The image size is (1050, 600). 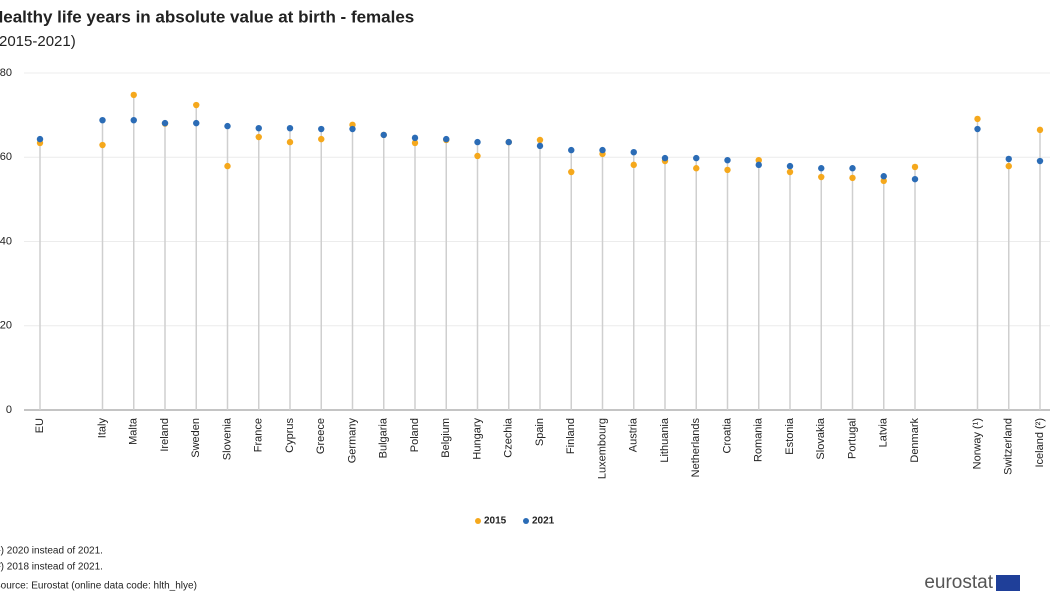 What do you see at coordinates (495, 521) in the screenshot?
I see `legend-label: 2015` at bounding box center [495, 521].